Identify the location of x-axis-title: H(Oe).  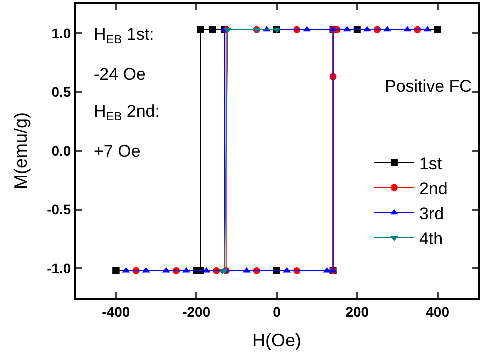
(277, 340).